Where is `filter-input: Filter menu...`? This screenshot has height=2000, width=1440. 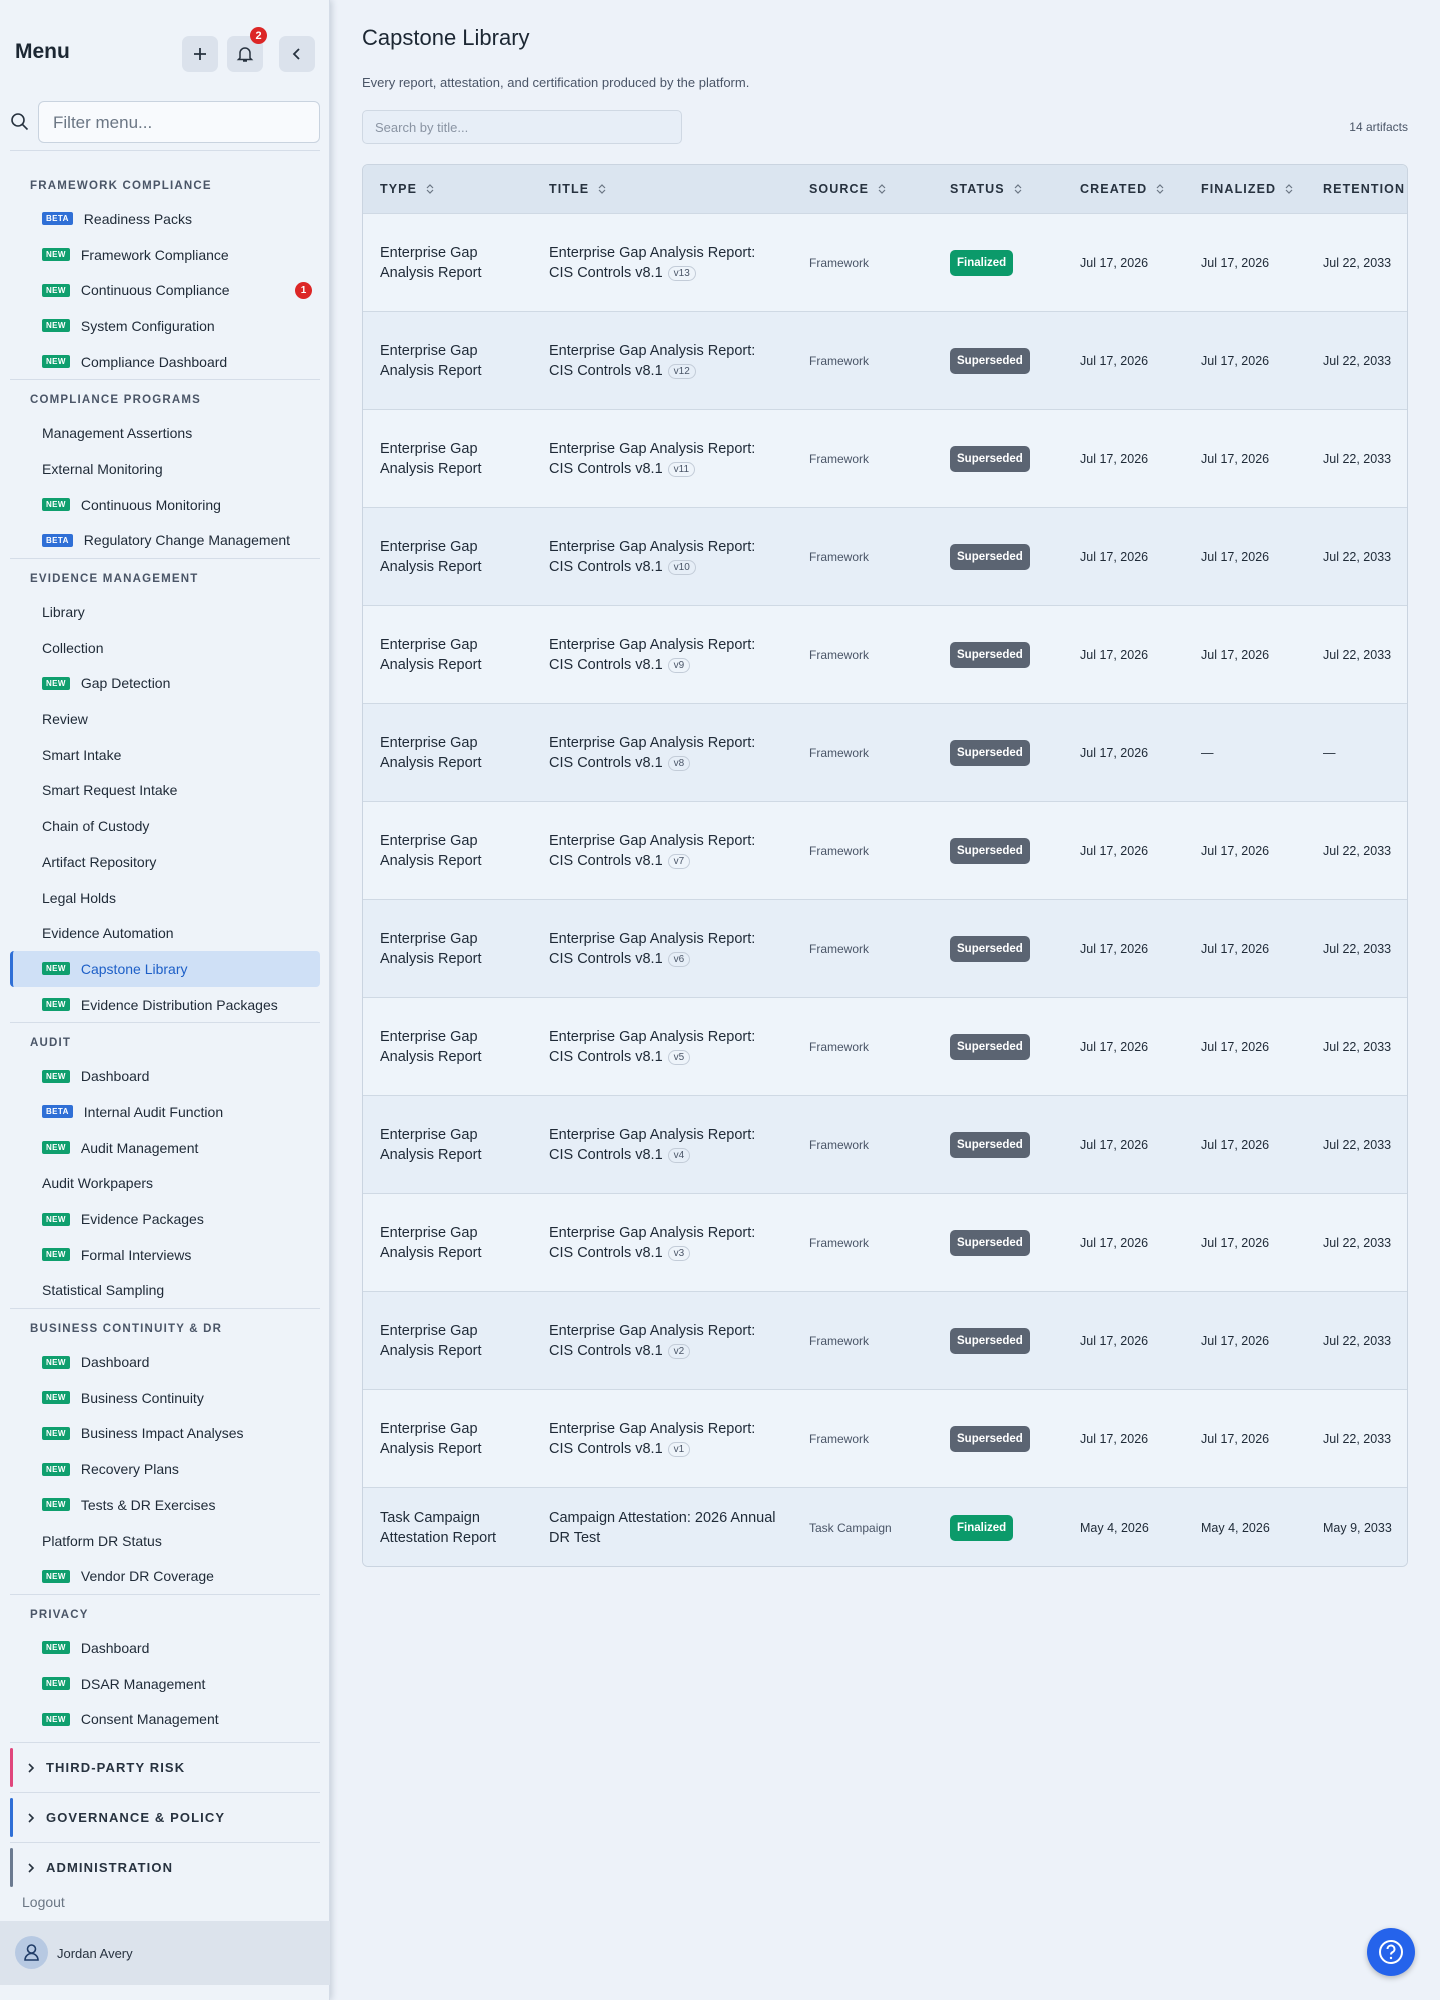 filter-input: Filter menu... is located at coordinates (179, 122).